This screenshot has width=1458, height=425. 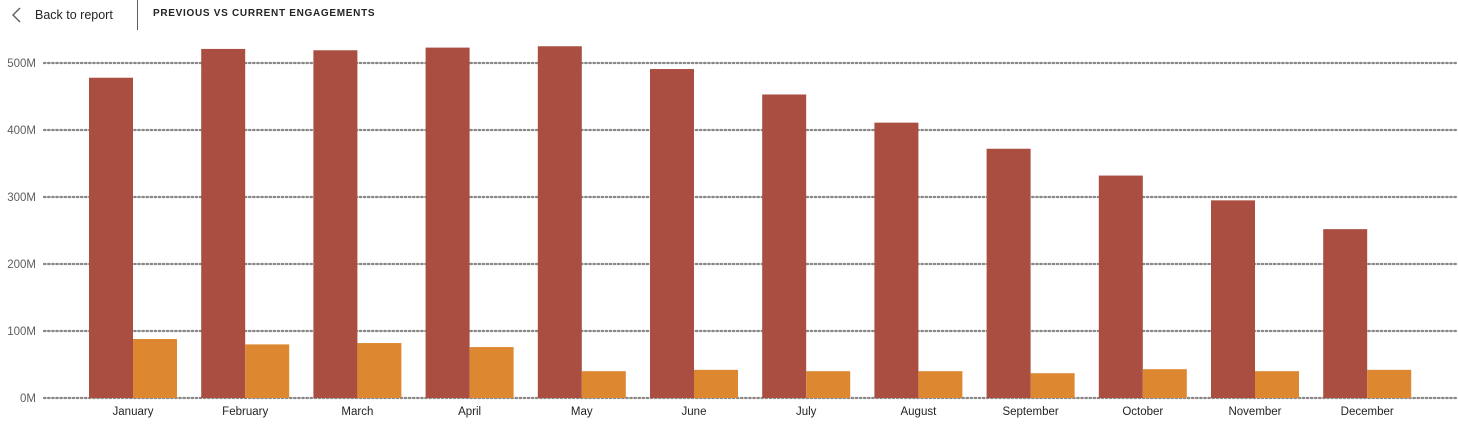 What do you see at coordinates (133, 412) in the screenshot?
I see `x-tick-label: January` at bounding box center [133, 412].